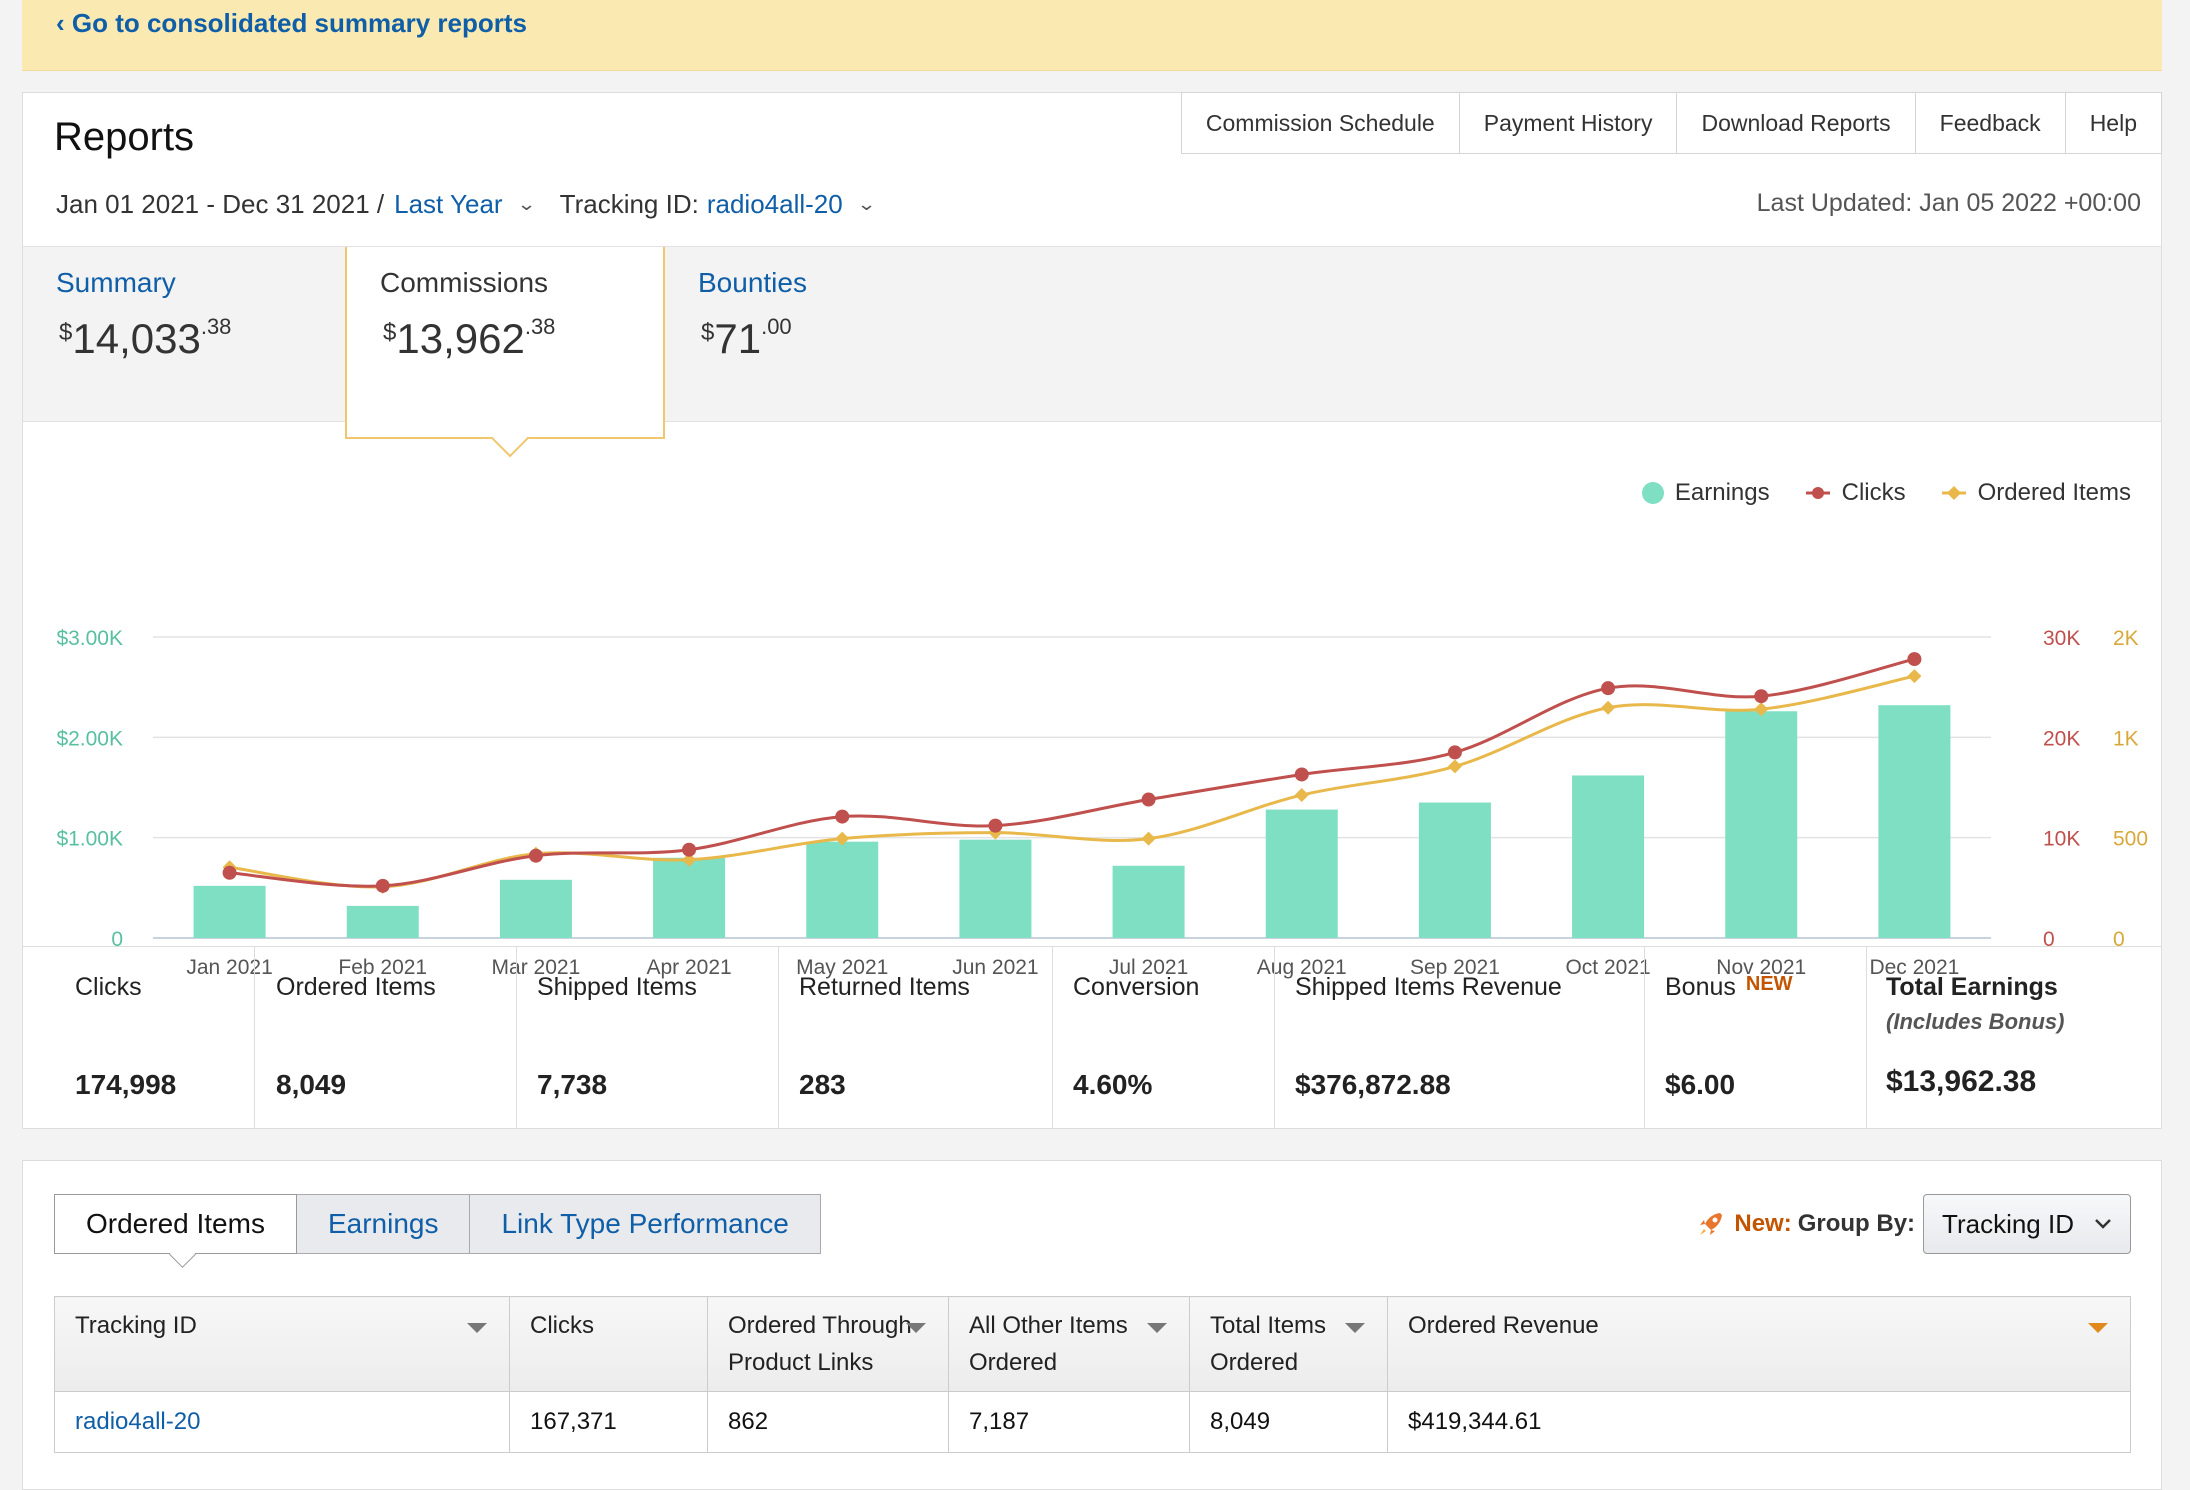  Describe the element at coordinates (2049, 939) in the screenshot. I see `y-right-clicks-tick: 0` at that location.